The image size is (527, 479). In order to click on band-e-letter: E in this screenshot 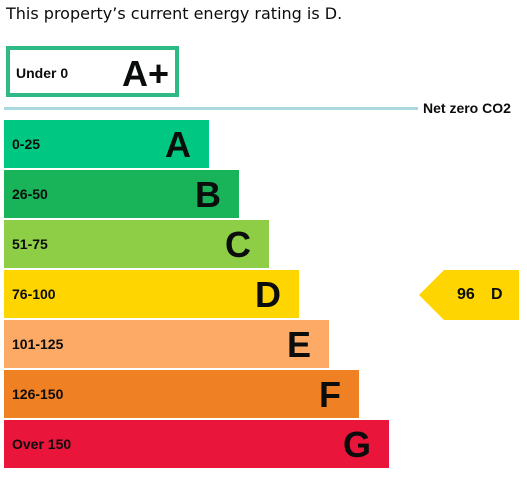, I will do `click(298, 344)`.